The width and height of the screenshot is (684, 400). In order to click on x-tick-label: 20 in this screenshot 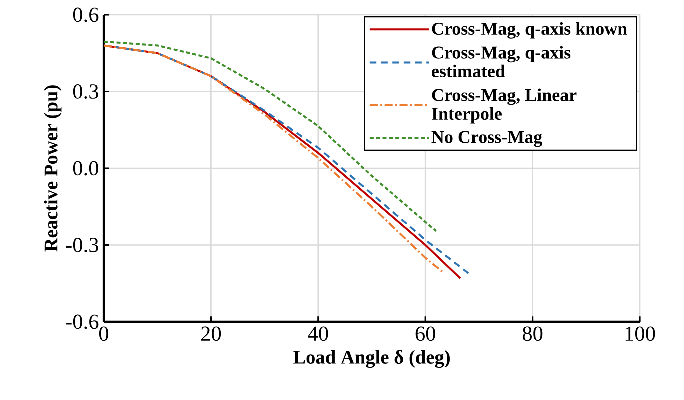, I will do `click(211, 334)`.